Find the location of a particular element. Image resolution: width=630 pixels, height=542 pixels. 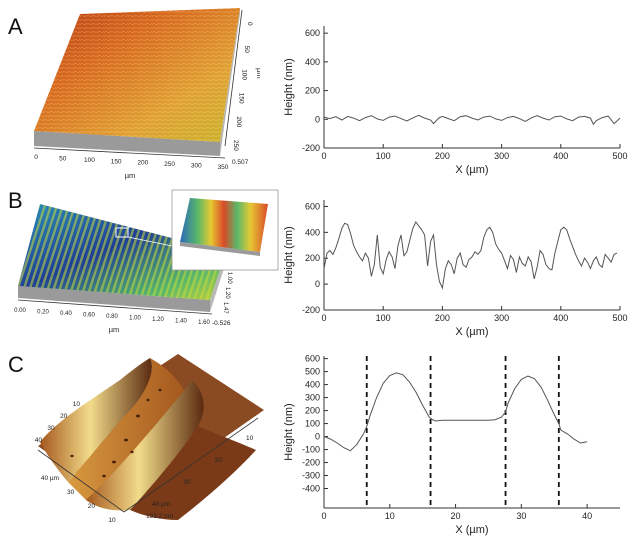

y-tick-label: -100 is located at coordinates (311, 450).